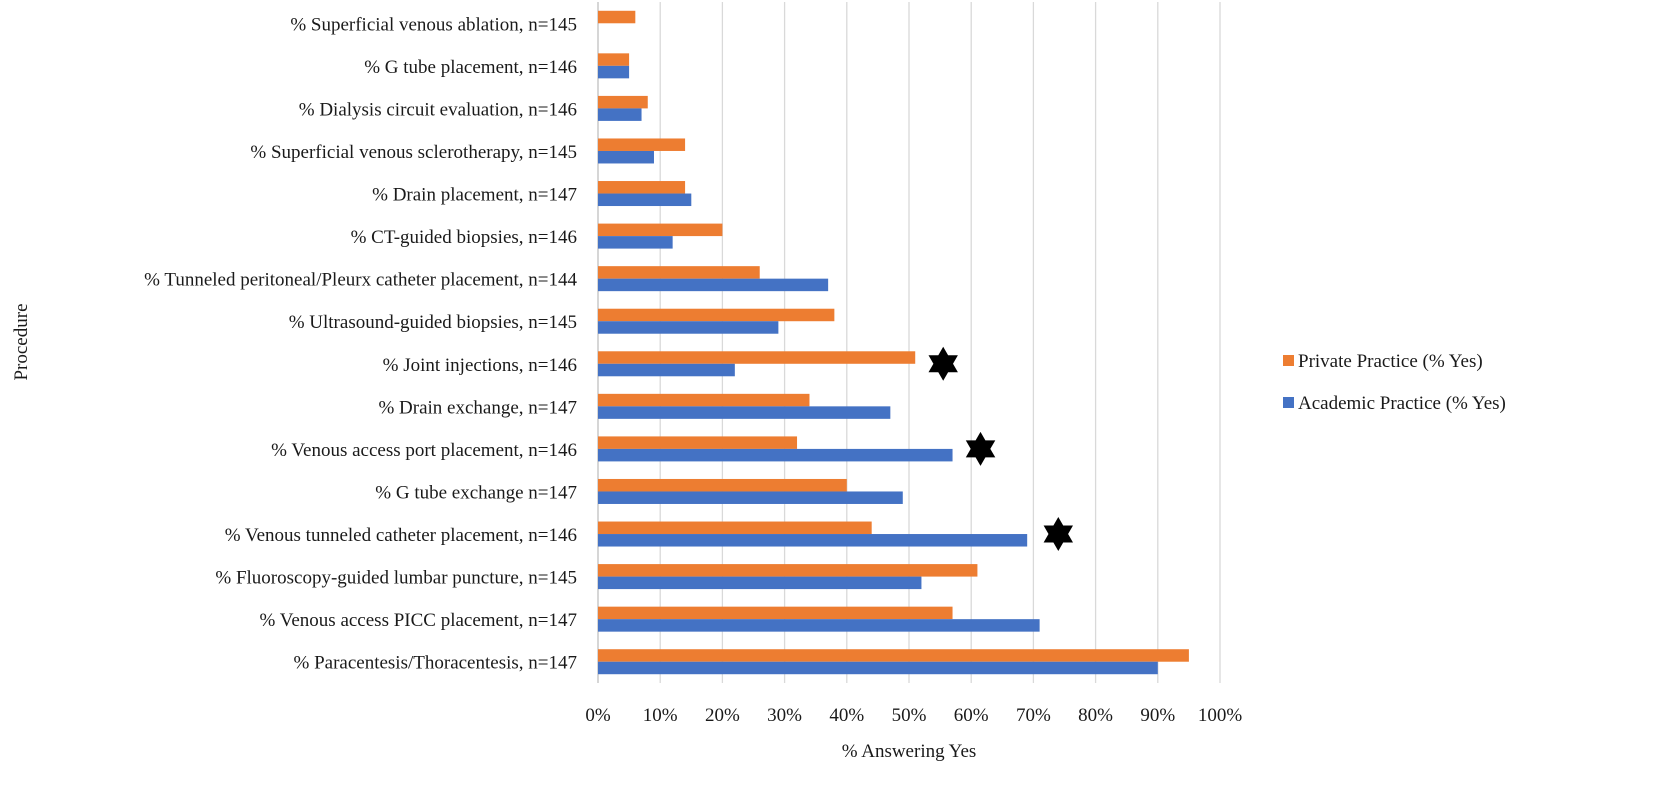  What do you see at coordinates (436, 663) in the screenshot?
I see `category-label: % Paracentesis/Thoracentesis, n=147` at bounding box center [436, 663].